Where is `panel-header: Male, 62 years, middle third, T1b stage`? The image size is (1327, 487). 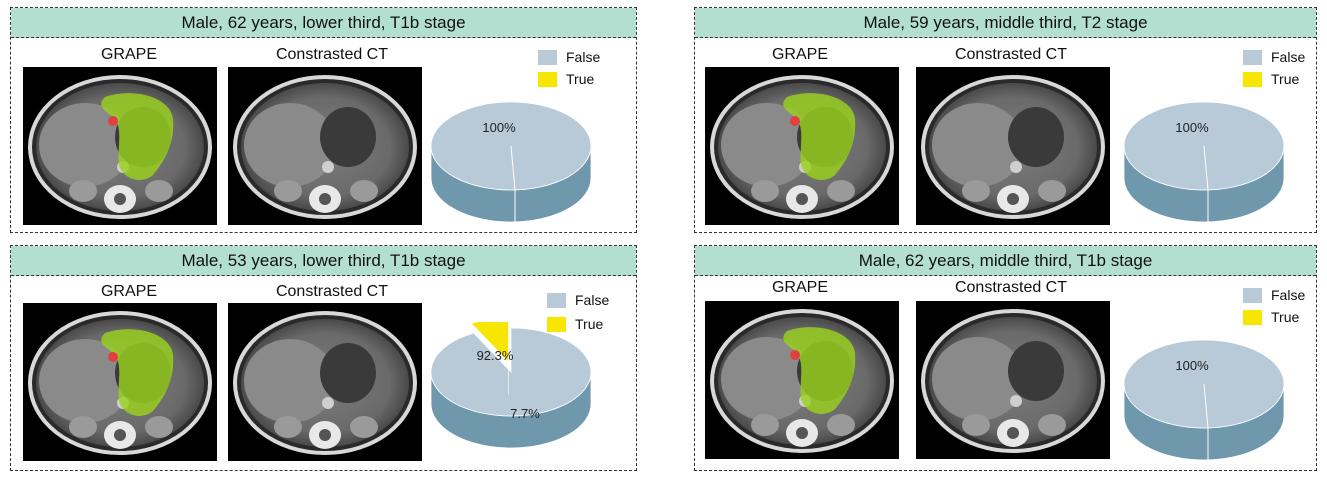 panel-header: Male, 62 years, middle third, T1b stage is located at coordinates (1005, 261).